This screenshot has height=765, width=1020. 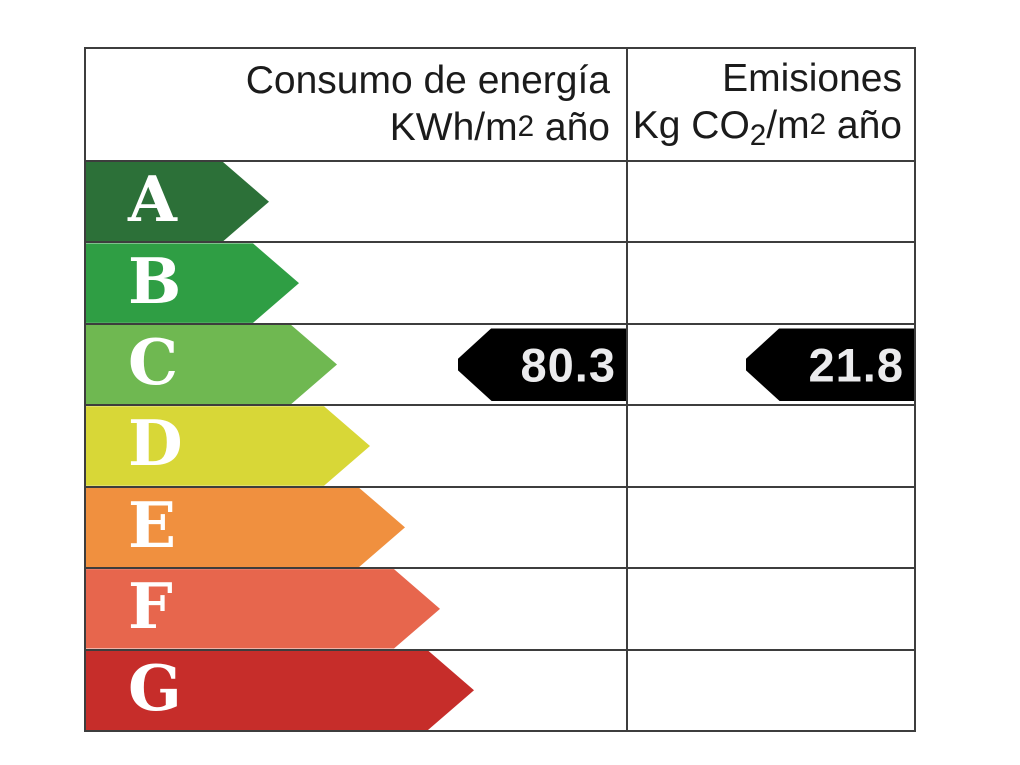 What do you see at coordinates (818, 124) in the screenshot?
I see `emisiones-unit-superscript: 2` at bounding box center [818, 124].